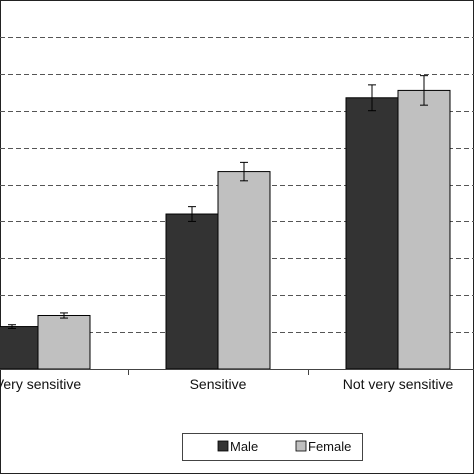 Image resolution: width=474 pixels, height=474 pixels. Describe the element at coordinates (218, 384) in the screenshot. I see `x-tick-label: Sensitive` at that location.